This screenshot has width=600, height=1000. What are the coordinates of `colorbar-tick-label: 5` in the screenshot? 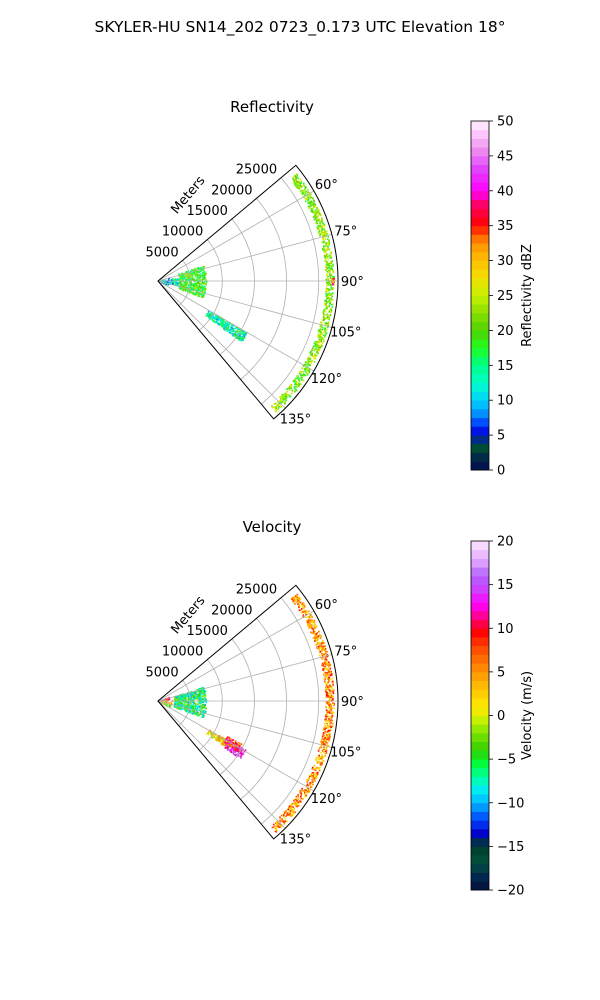 It's located at (501, 672).